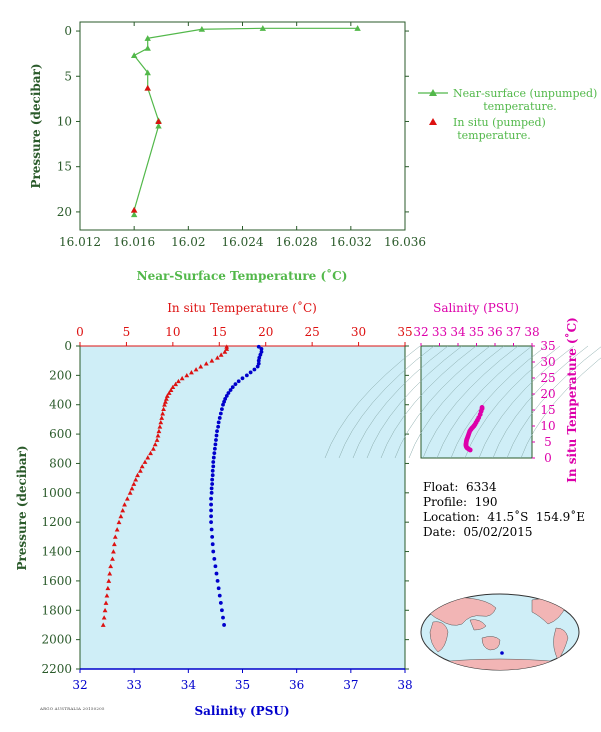 This screenshot has width=601, height=732. What do you see at coordinates (60, 375) in the screenshot?
I see `pressure-tick-label: 200` at bounding box center [60, 375].